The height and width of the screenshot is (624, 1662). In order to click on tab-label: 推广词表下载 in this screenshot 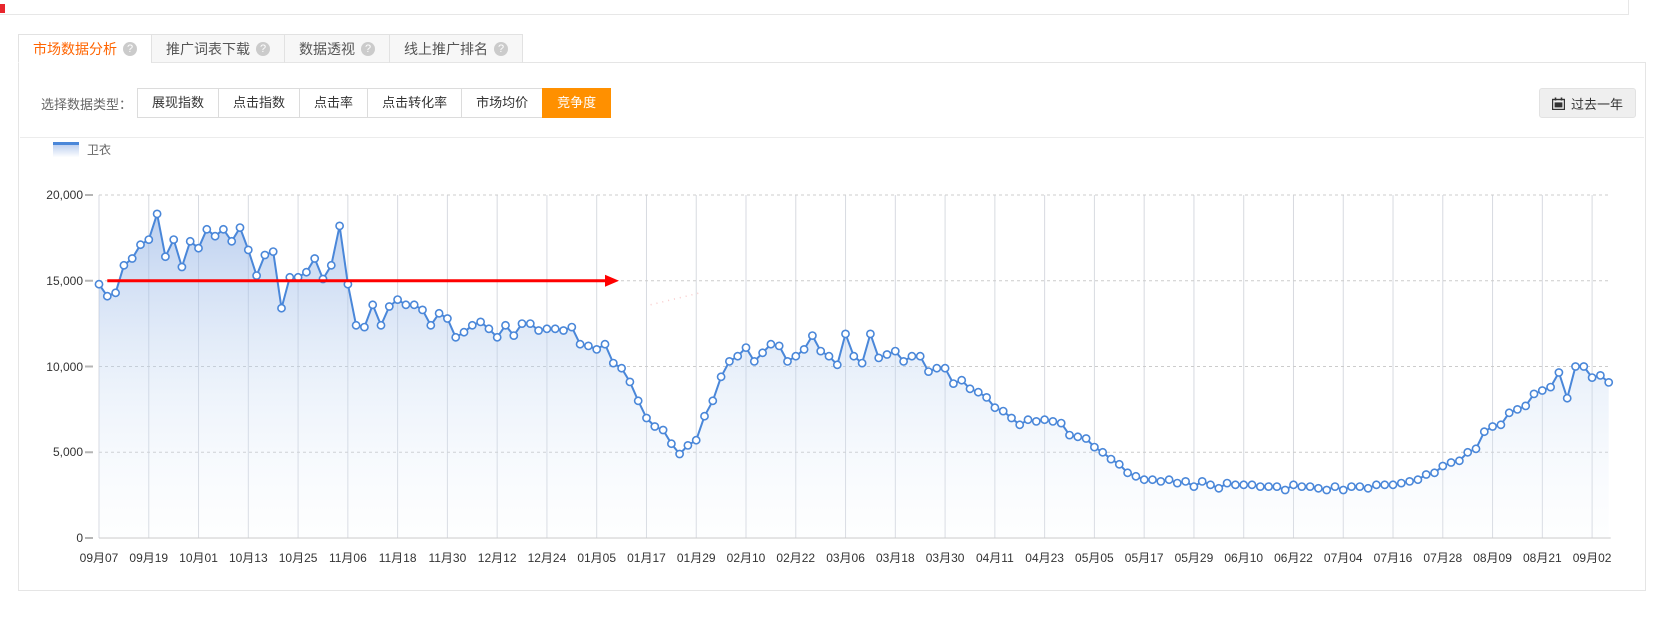, I will do `click(208, 48)`.